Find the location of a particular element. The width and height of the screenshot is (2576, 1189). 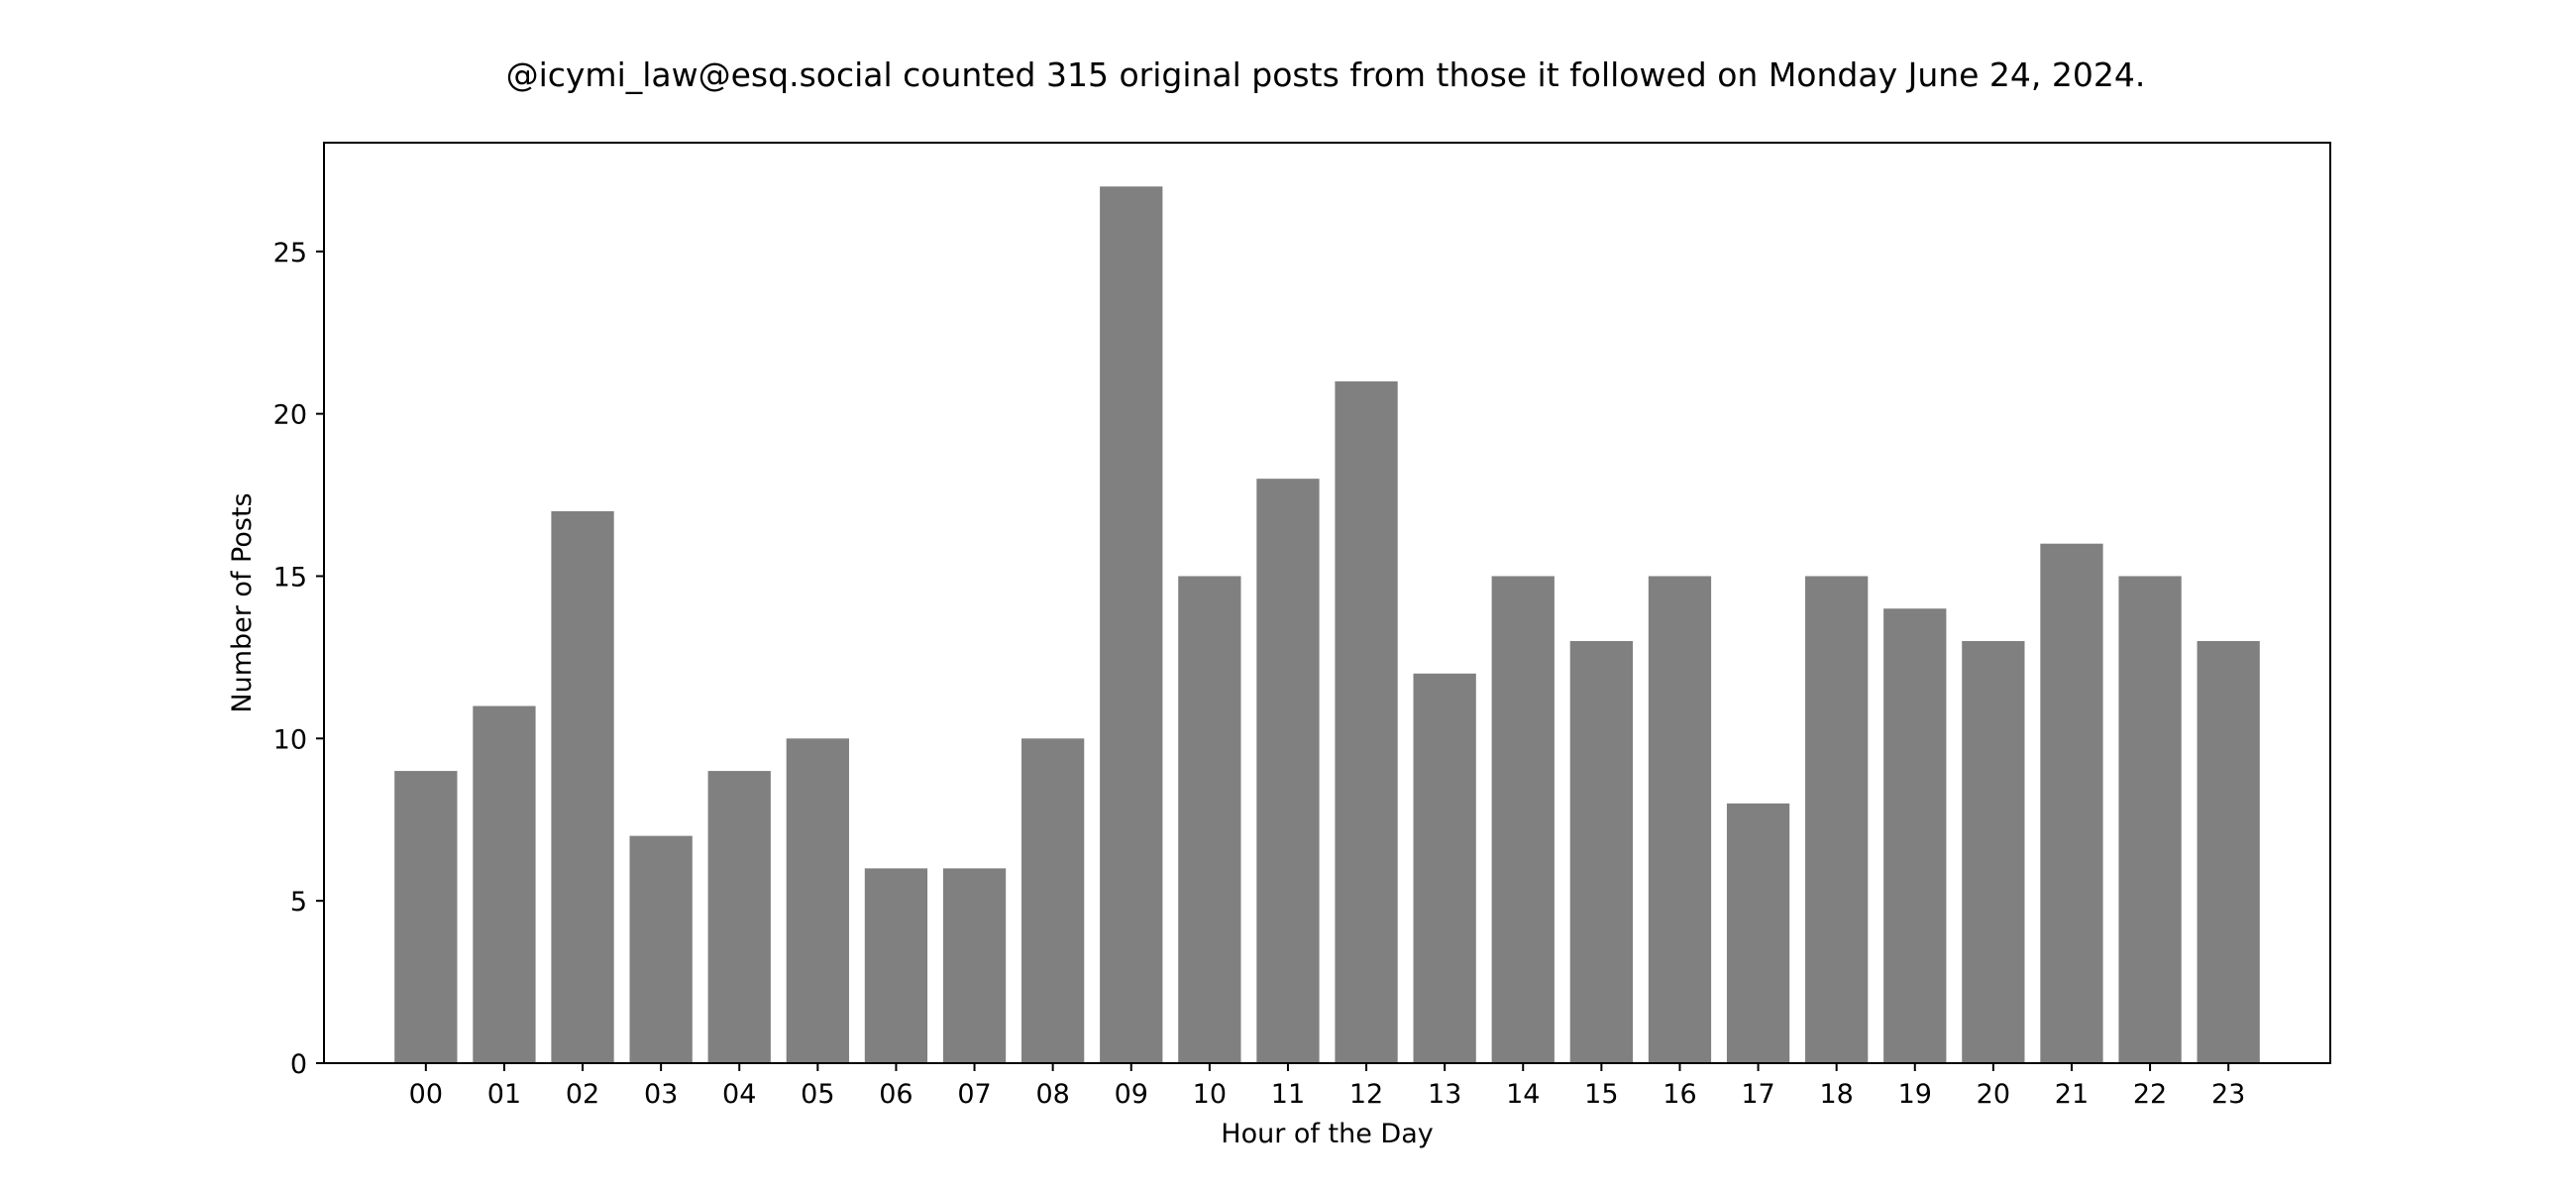

y-tick-label: 5 is located at coordinates (298, 903).